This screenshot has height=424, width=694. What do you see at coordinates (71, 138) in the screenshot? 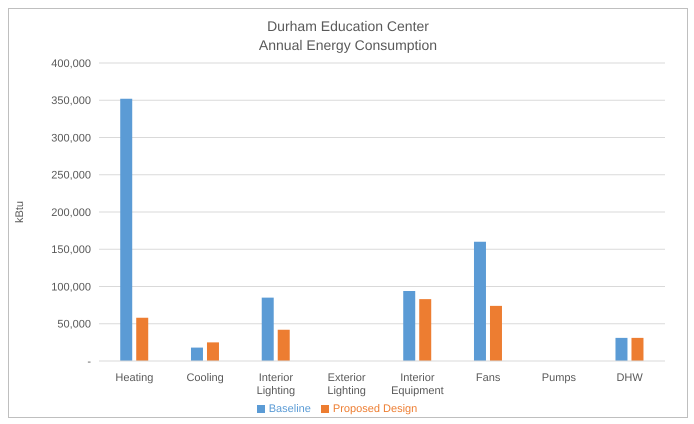
I see `y-tick-label: 300,000` at bounding box center [71, 138].